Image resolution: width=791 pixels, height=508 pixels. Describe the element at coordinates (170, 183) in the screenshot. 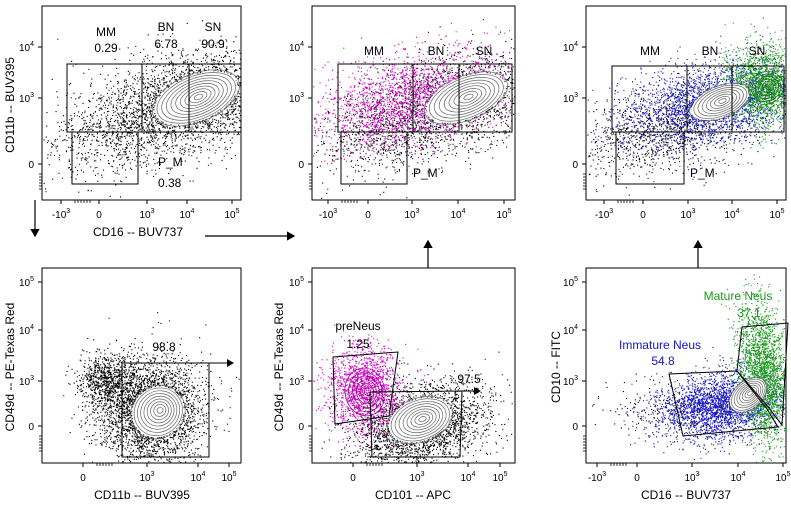

I see `gate-pm-value: 0.38` at that location.